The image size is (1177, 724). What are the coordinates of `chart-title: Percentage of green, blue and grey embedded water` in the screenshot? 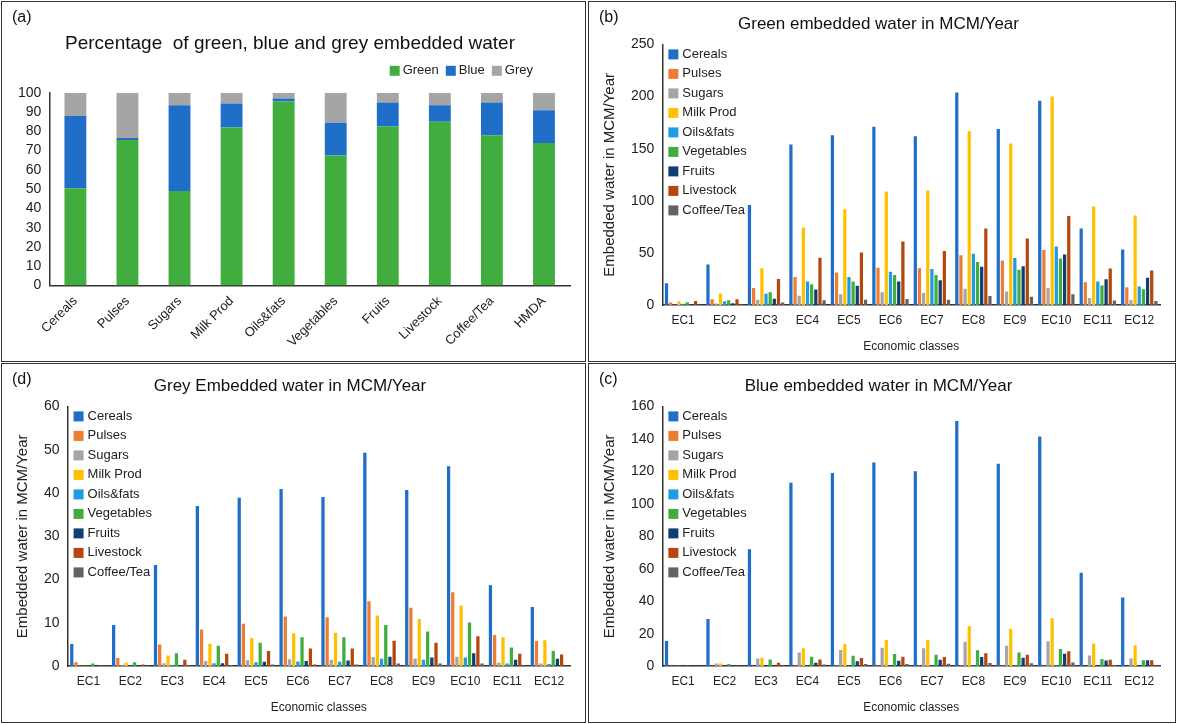 It's located at (290, 42).